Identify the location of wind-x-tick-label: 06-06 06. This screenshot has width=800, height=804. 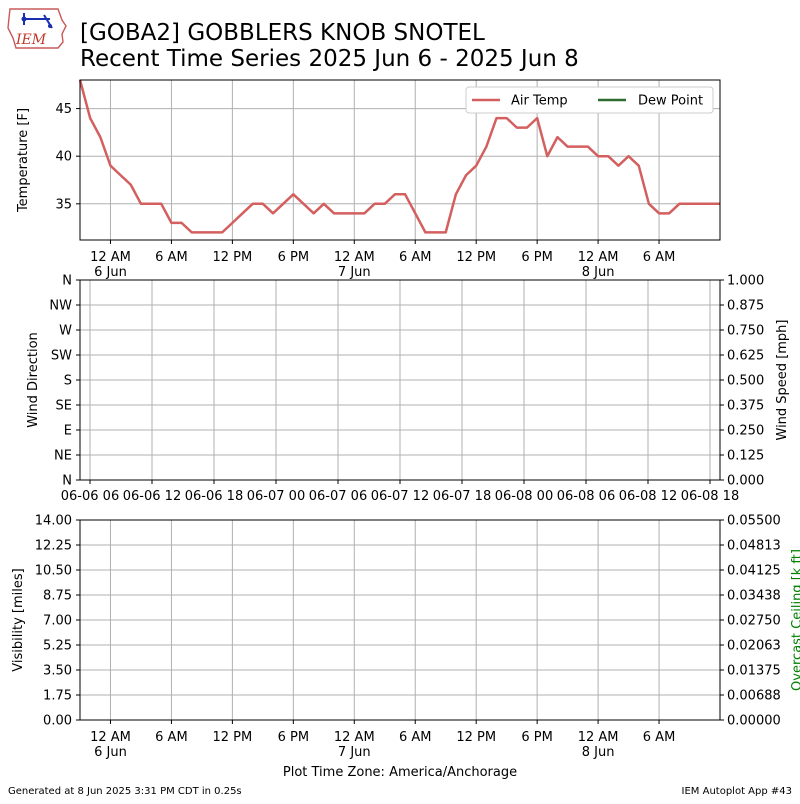
(90, 496).